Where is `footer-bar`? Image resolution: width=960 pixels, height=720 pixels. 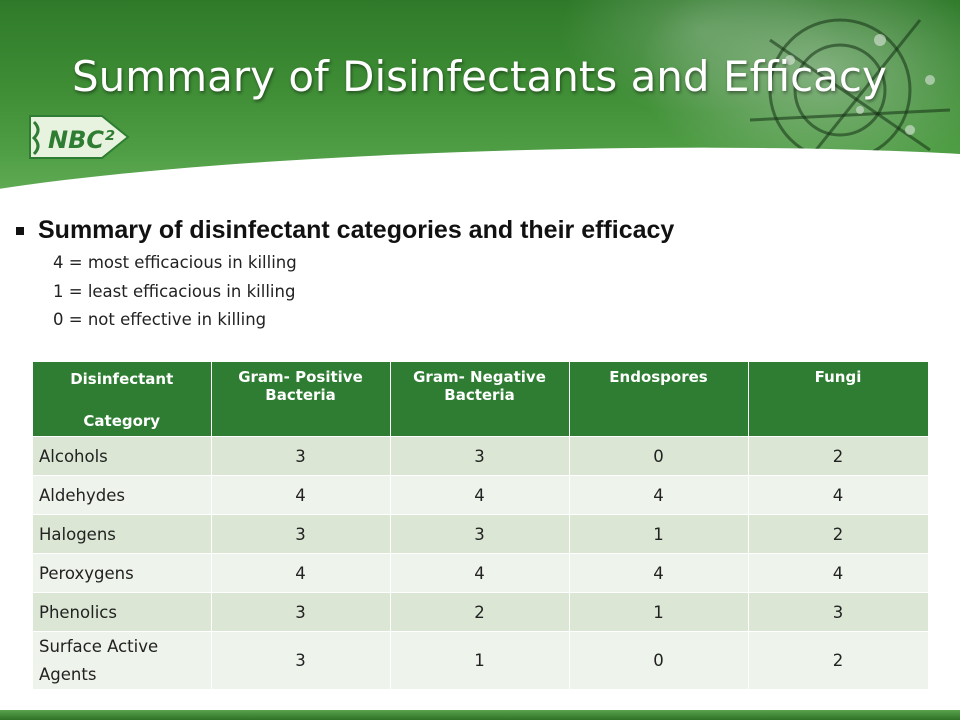 footer-bar is located at coordinates (480, 715).